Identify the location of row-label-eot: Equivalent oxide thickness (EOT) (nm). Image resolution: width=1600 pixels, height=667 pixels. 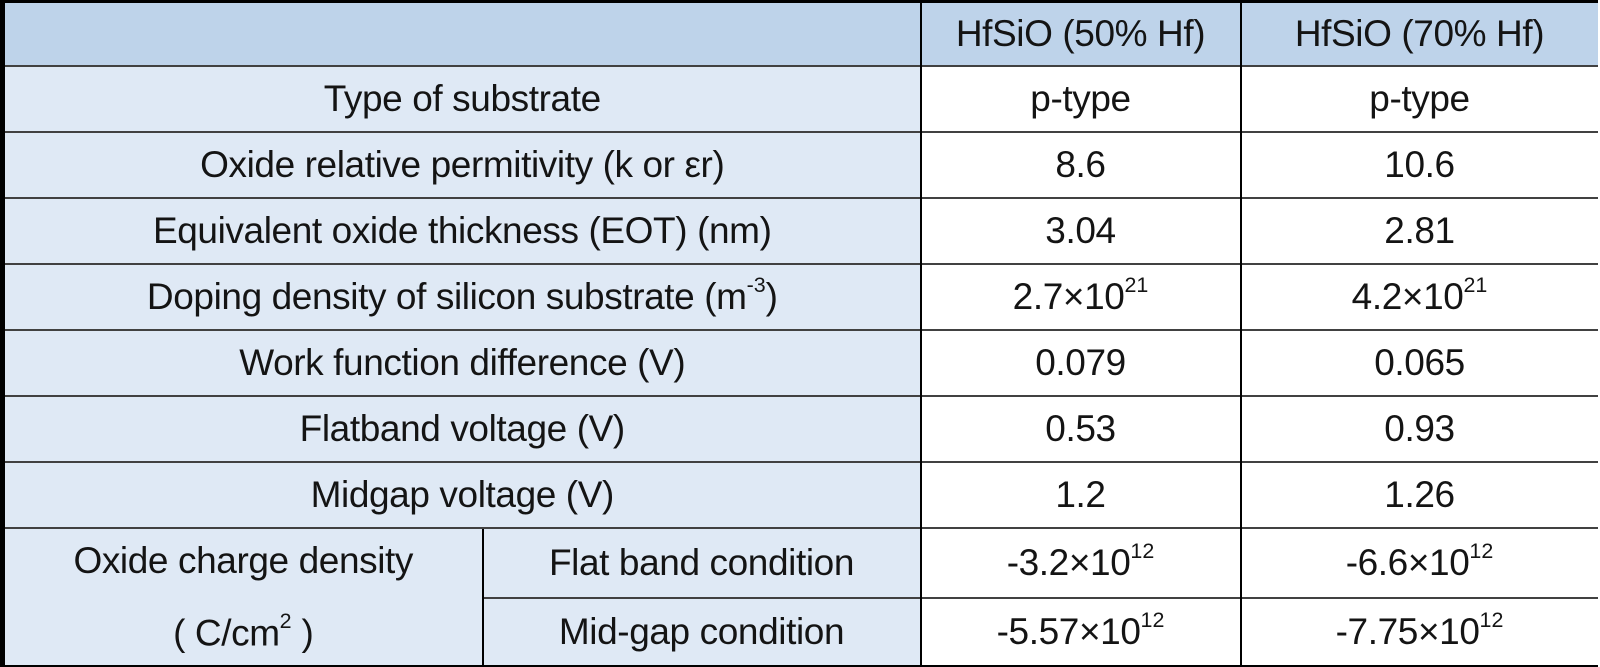
(461, 230).